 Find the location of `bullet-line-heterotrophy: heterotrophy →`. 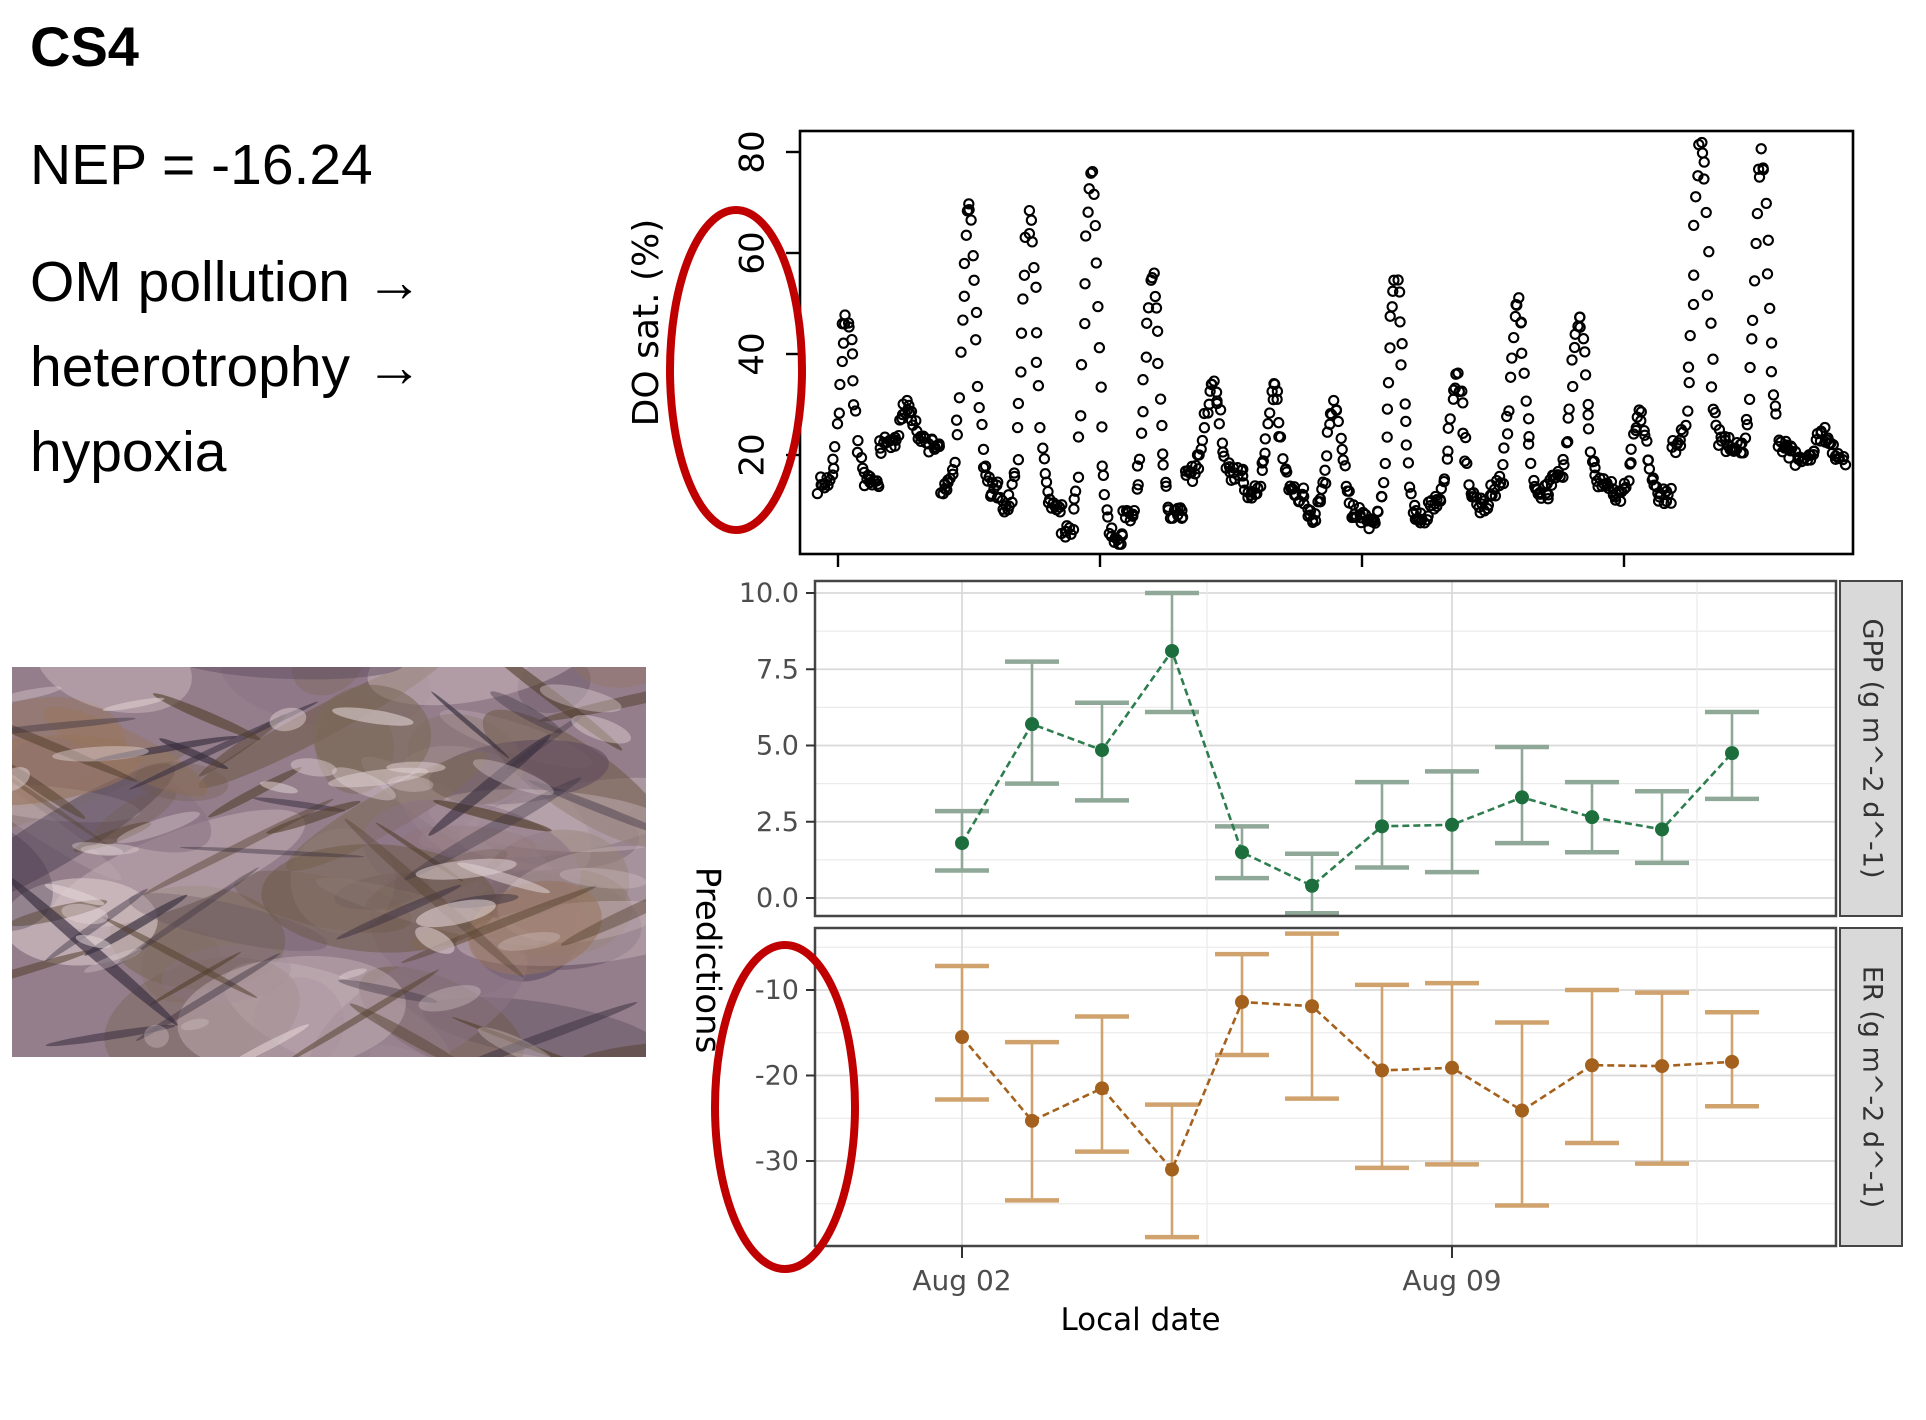

bullet-line-heterotrophy: heterotrophy → is located at coordinates (226, 367).